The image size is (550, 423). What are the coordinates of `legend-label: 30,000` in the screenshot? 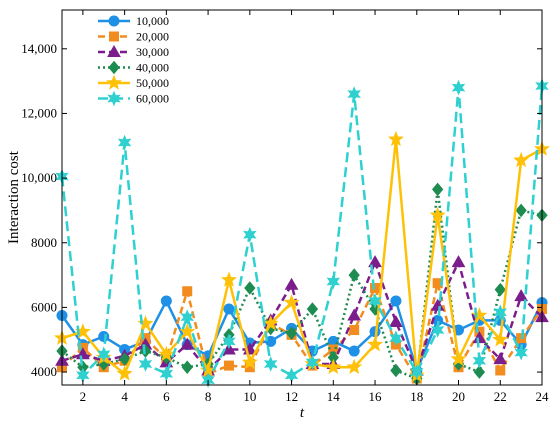 It's located at (152, 52).